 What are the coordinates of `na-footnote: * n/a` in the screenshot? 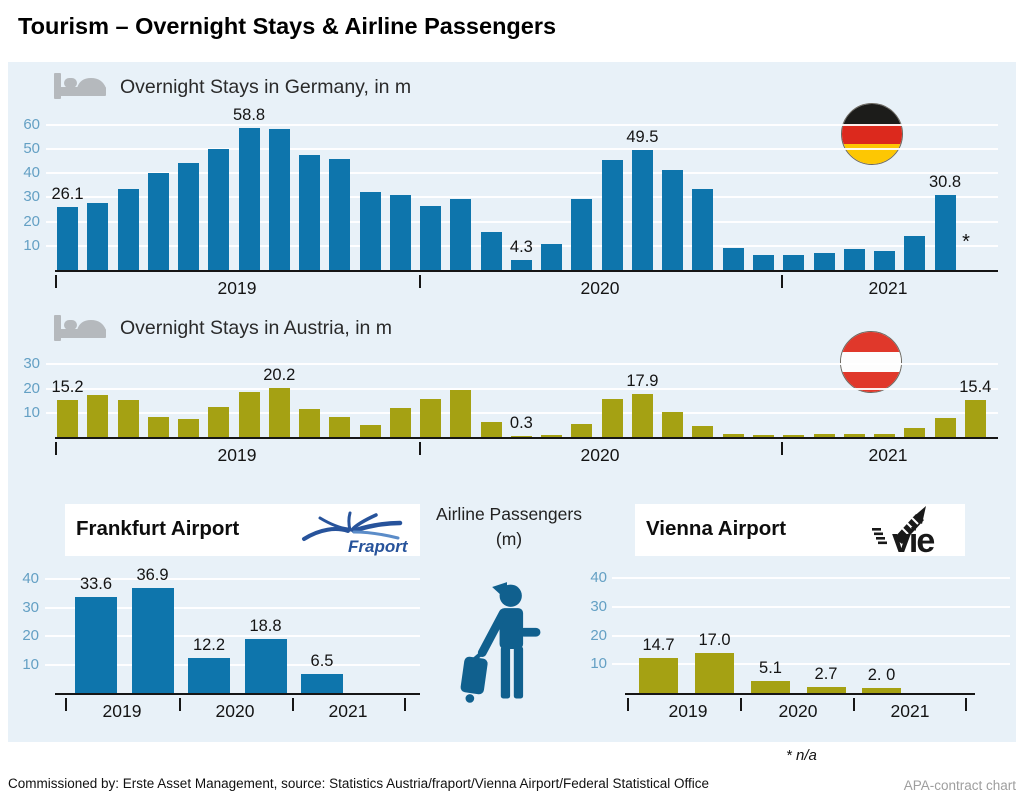 It's located at (801, 755).